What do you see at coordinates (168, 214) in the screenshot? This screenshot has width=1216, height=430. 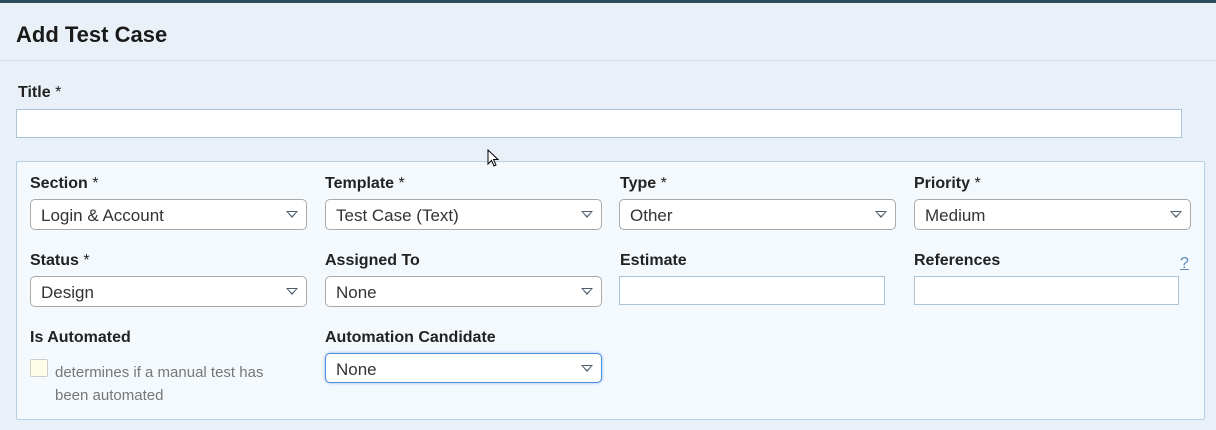 I see `section-select: Login & Account` at bounding box center [168, 214].